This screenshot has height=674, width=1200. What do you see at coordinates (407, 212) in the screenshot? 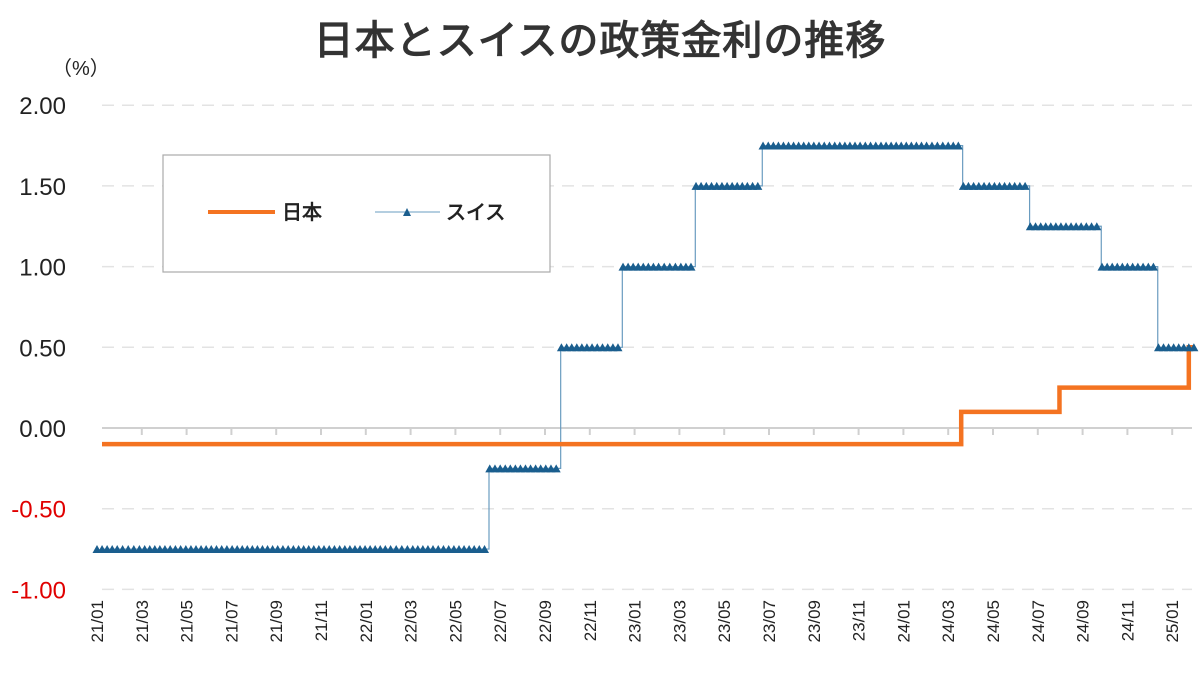
I see `legend-marker-swiss` at bounding box center [407, 212].